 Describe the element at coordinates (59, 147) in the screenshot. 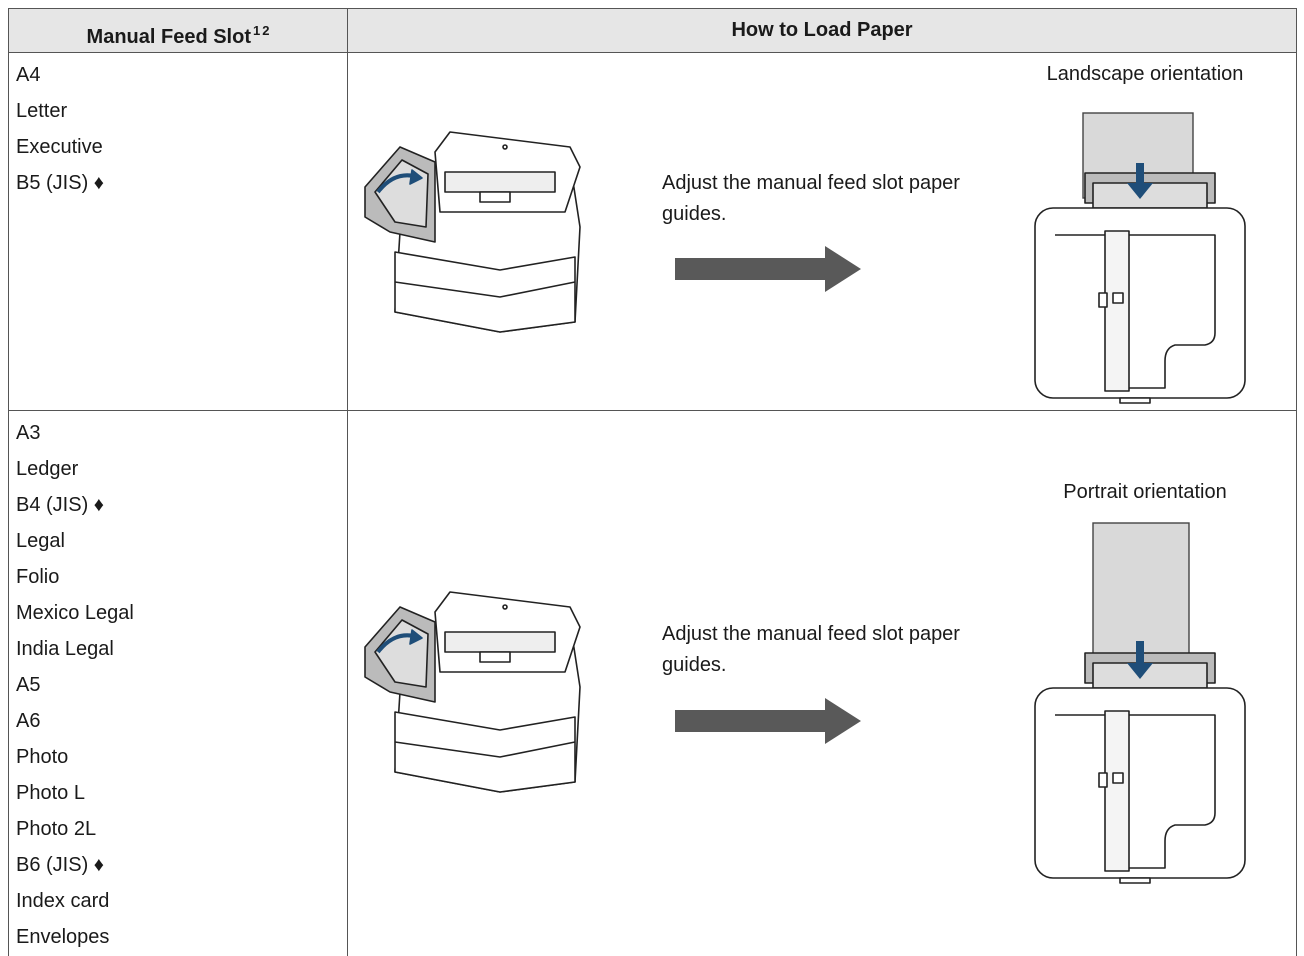

I see `paper-size: Executive` at that location.